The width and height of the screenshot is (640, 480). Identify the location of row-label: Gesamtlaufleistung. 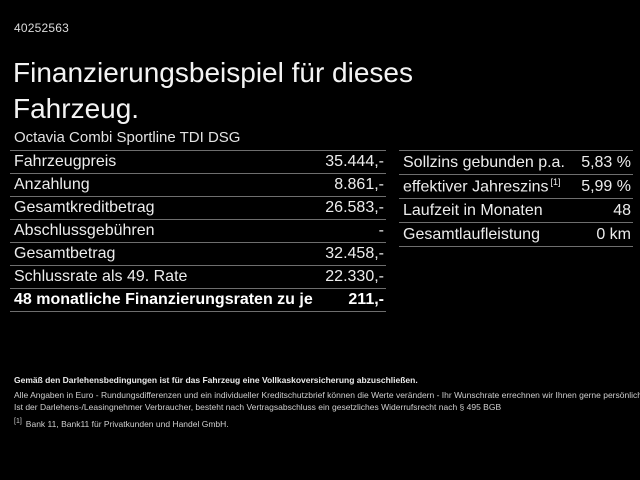
(471, 234).